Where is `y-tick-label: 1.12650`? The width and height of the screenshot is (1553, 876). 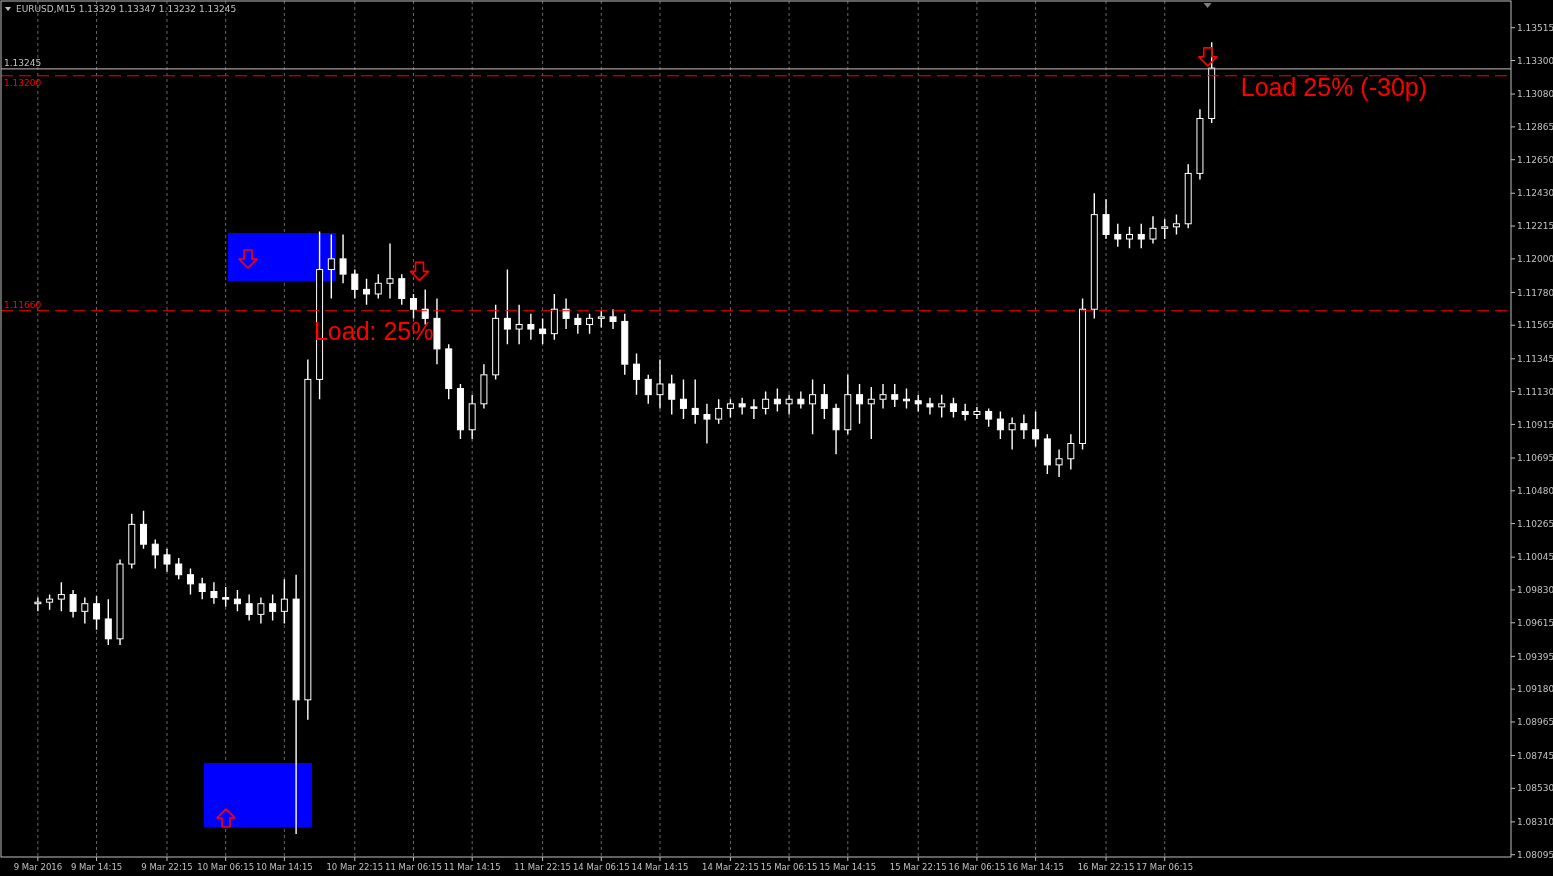
y-tick-label: 1.12650 is located at coordinates (1535, 159).